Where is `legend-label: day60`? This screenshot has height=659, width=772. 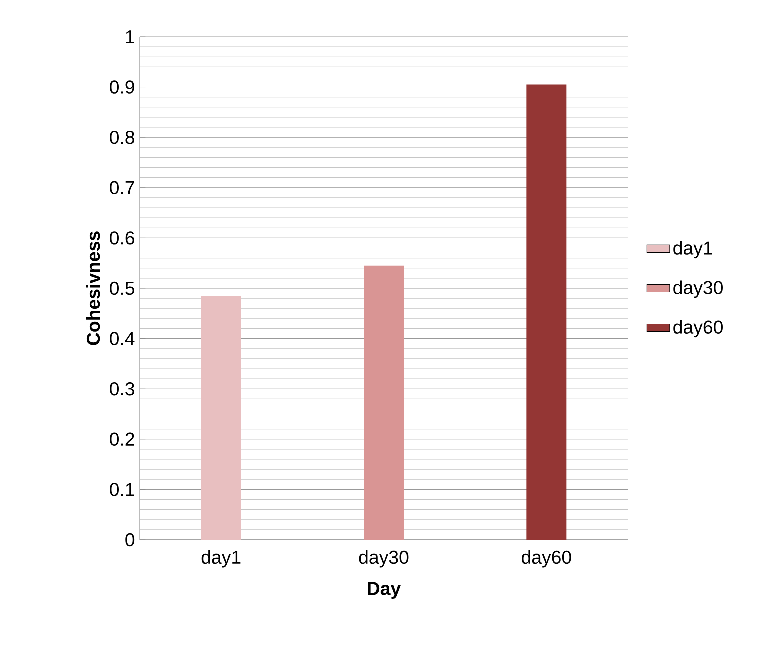
legend-label: day60 is located at coordinates (698, 329).